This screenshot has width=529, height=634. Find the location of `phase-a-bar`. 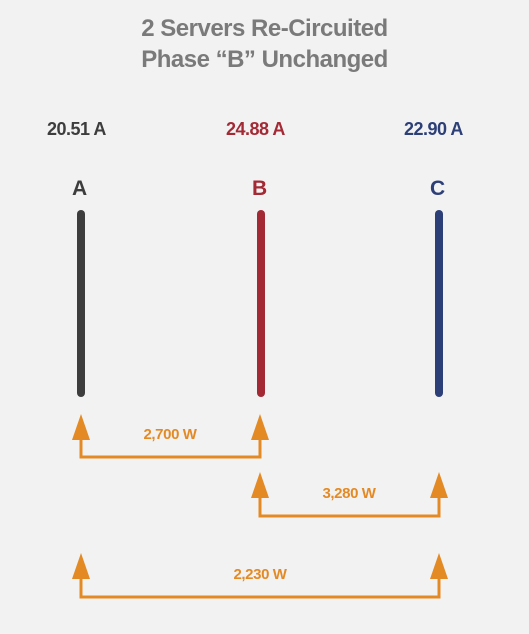

phase-a-bar is located at coordinates (81, 303).